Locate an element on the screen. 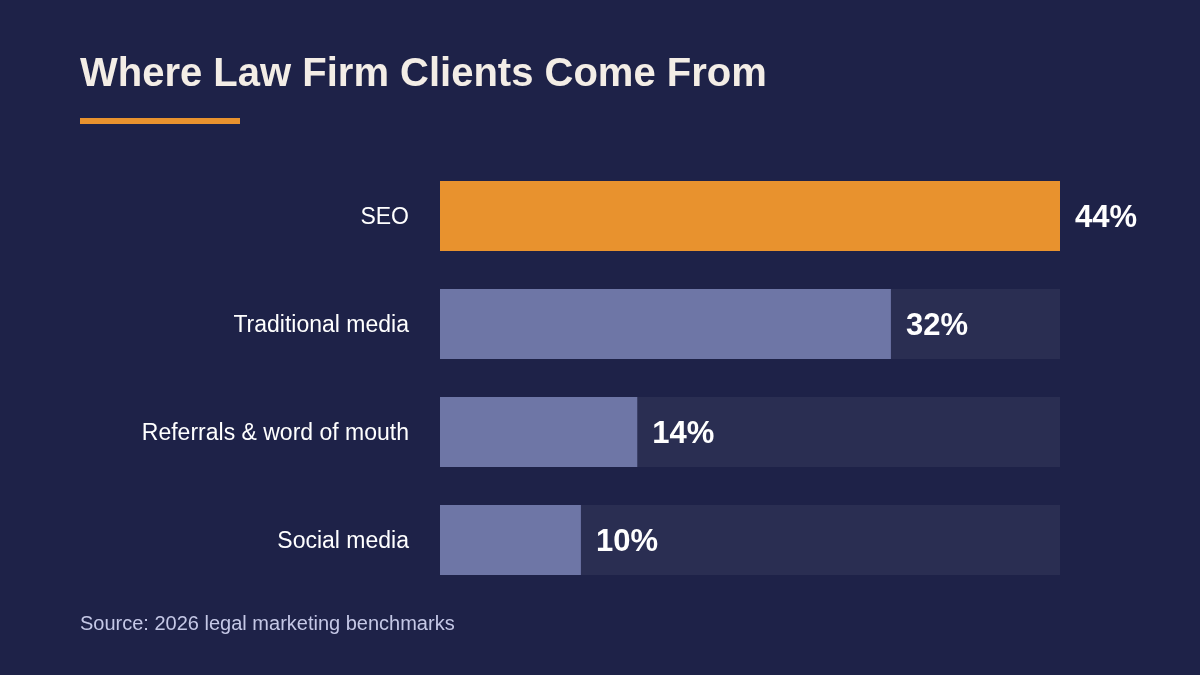 This screenshot has width=1200, height=675. data-label: 32% is located at coordinates (936, 325).